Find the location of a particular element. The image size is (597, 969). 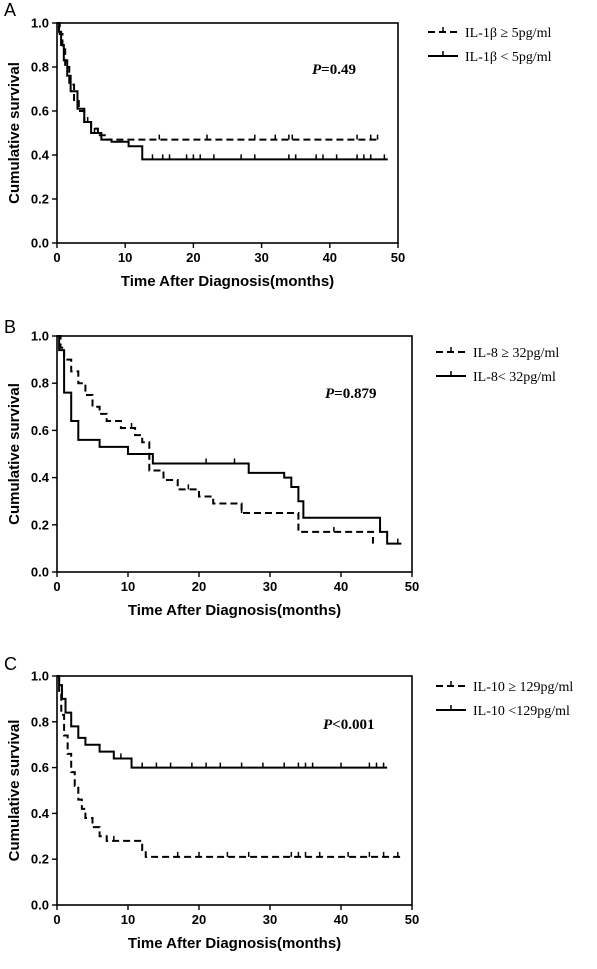

p-value: <0.001 is located at coordinates (353, 725).